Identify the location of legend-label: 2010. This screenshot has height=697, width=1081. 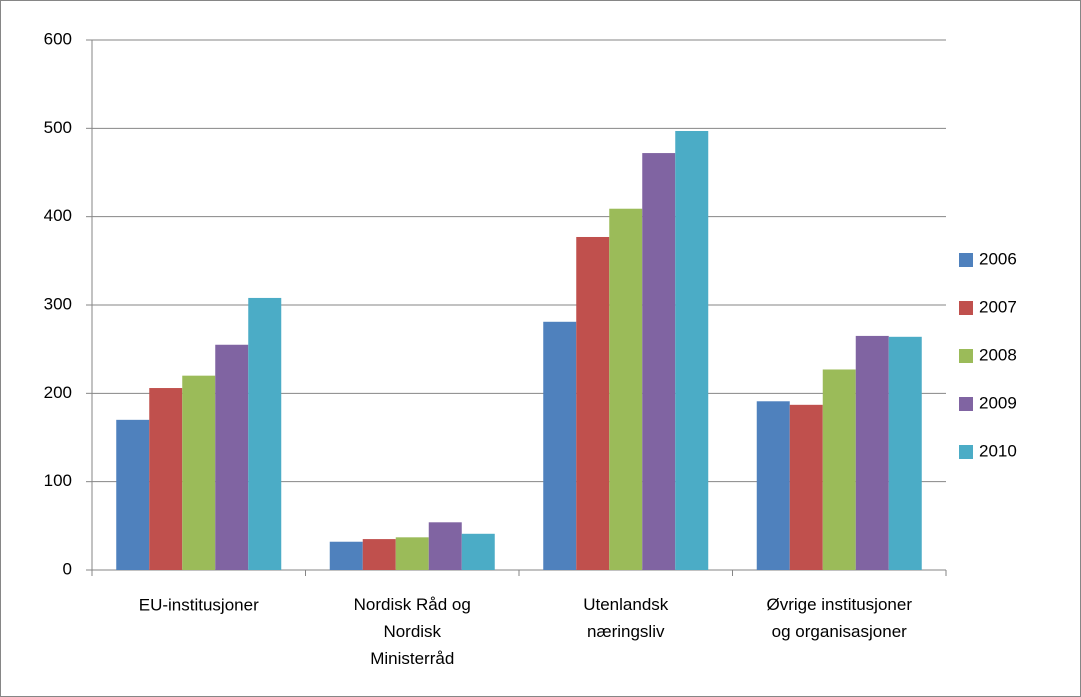
(998, 450).